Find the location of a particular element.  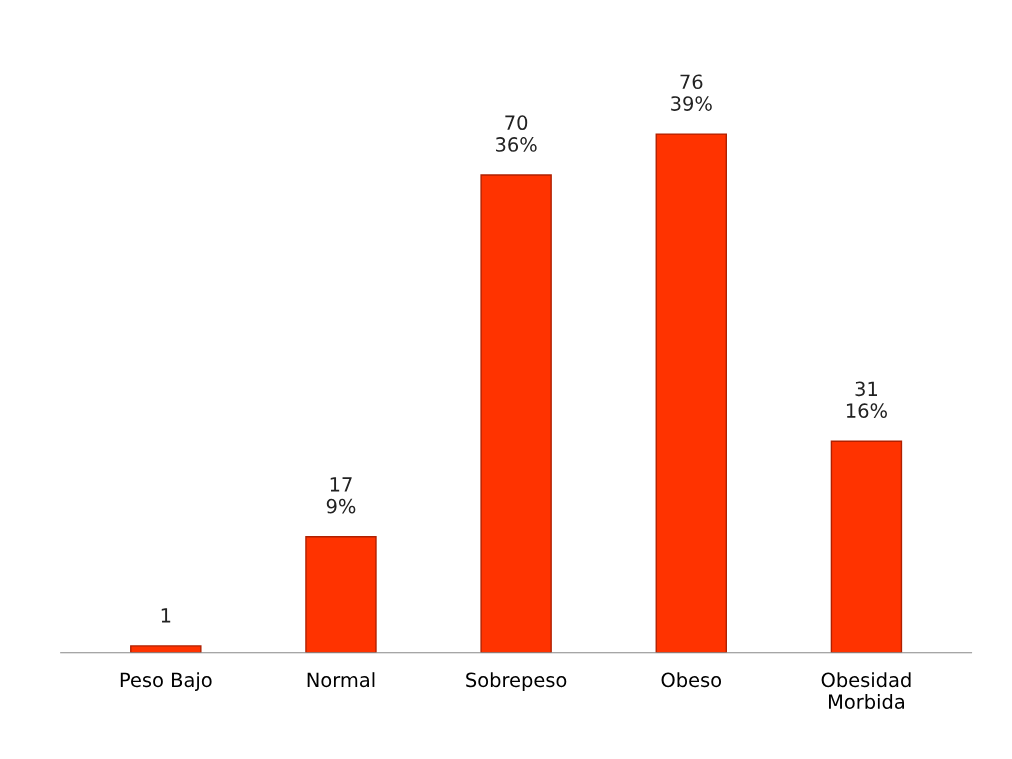

data-label: 76 39% is located at coordinates (691, 92).